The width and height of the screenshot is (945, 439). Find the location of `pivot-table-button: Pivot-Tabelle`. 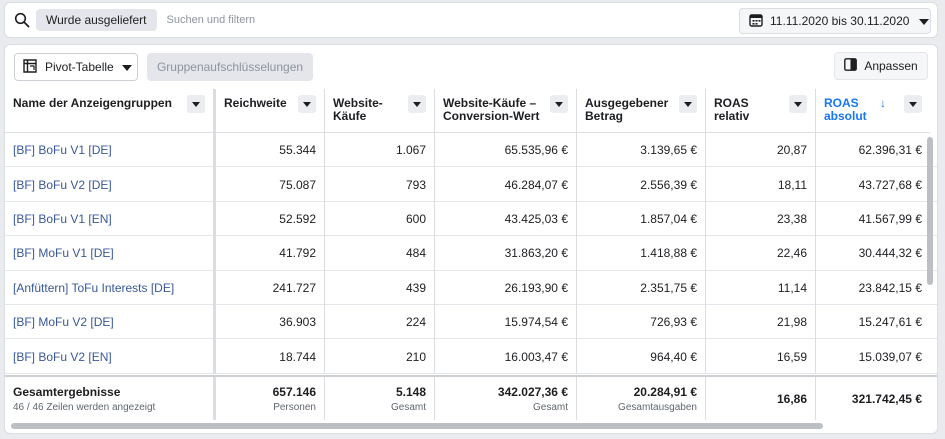

pivot-table-button: Pivot-Tabelle is located at coordinates (76, 67).